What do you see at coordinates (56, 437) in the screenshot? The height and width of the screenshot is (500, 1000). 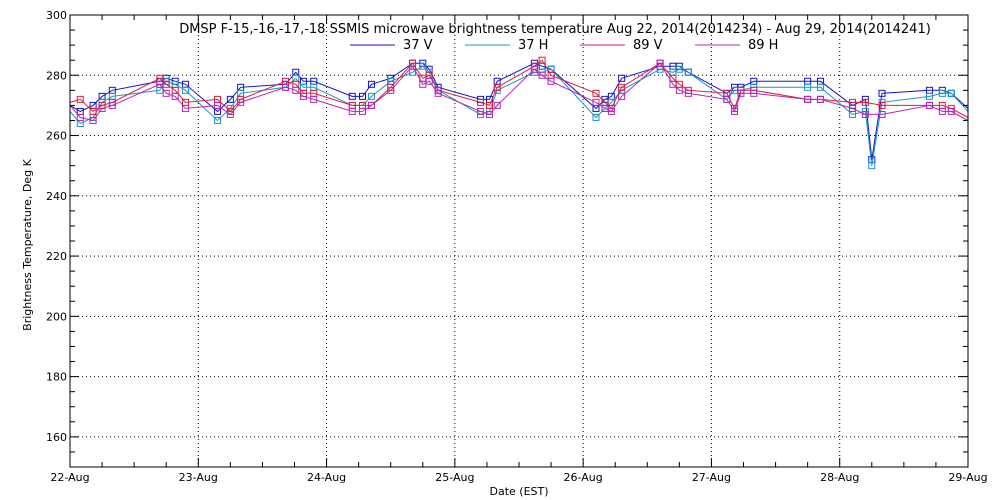 I see `y-tick-label: 160` at bounding box center [56, 437].